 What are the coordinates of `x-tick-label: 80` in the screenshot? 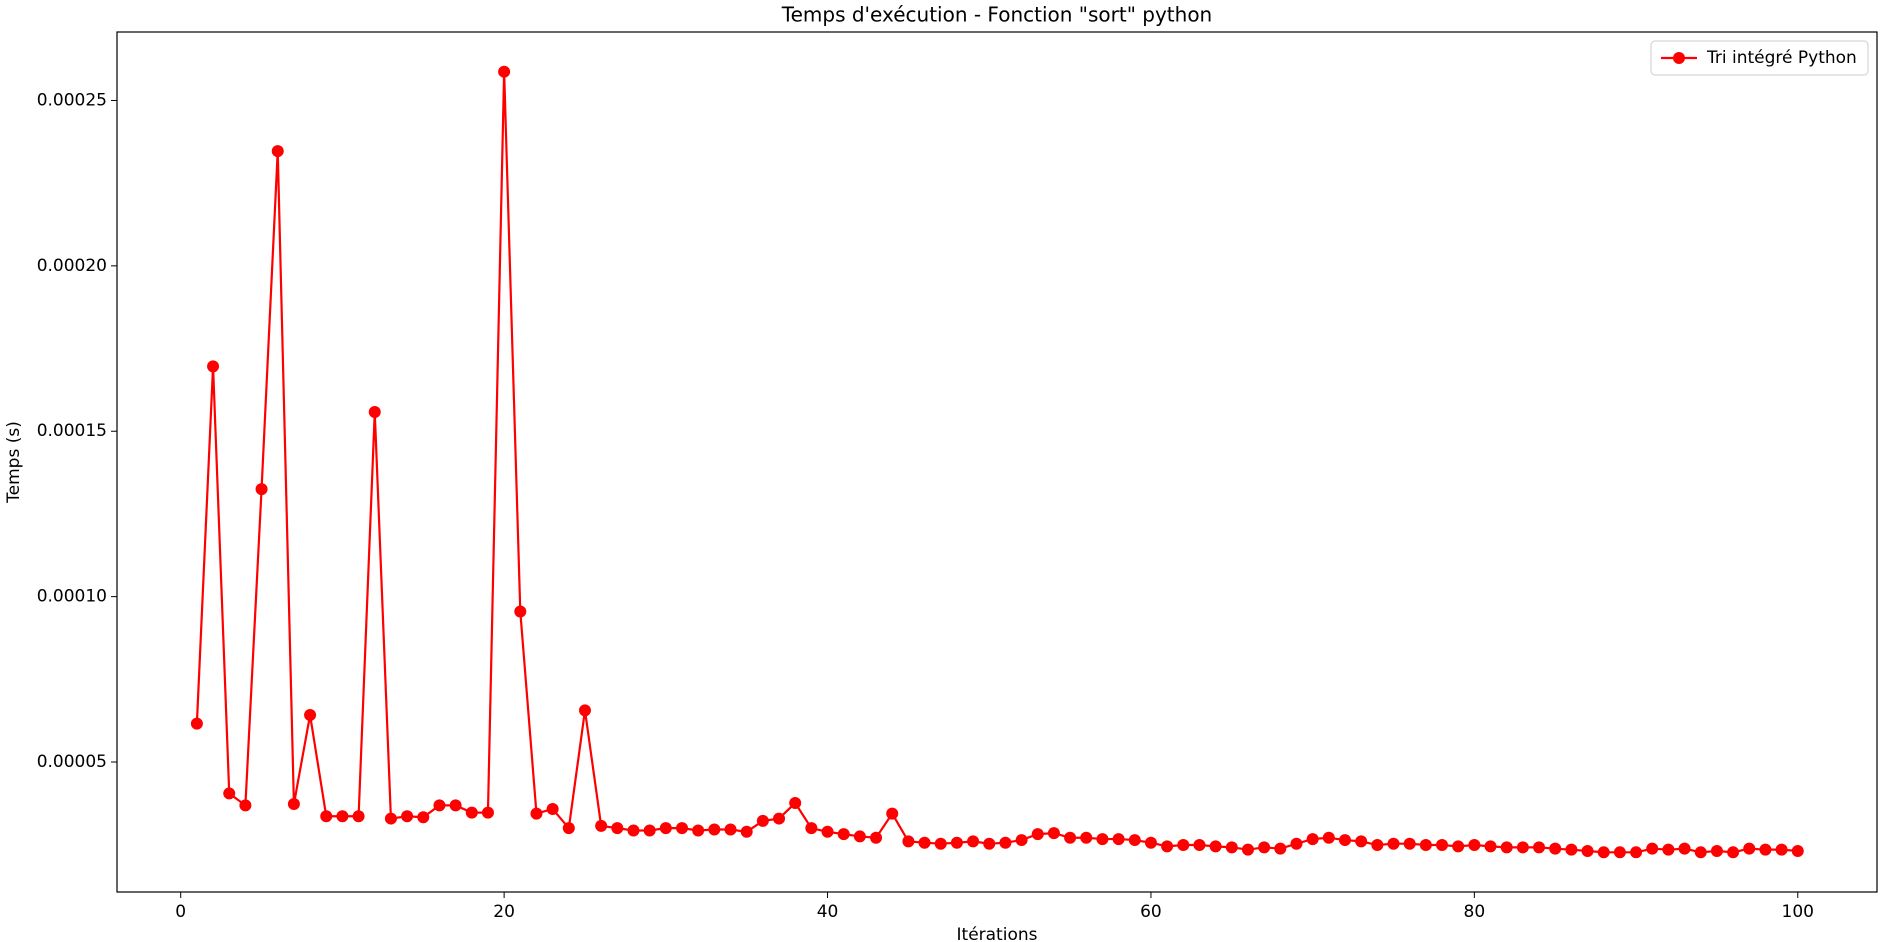 It's located at (1475, 912).